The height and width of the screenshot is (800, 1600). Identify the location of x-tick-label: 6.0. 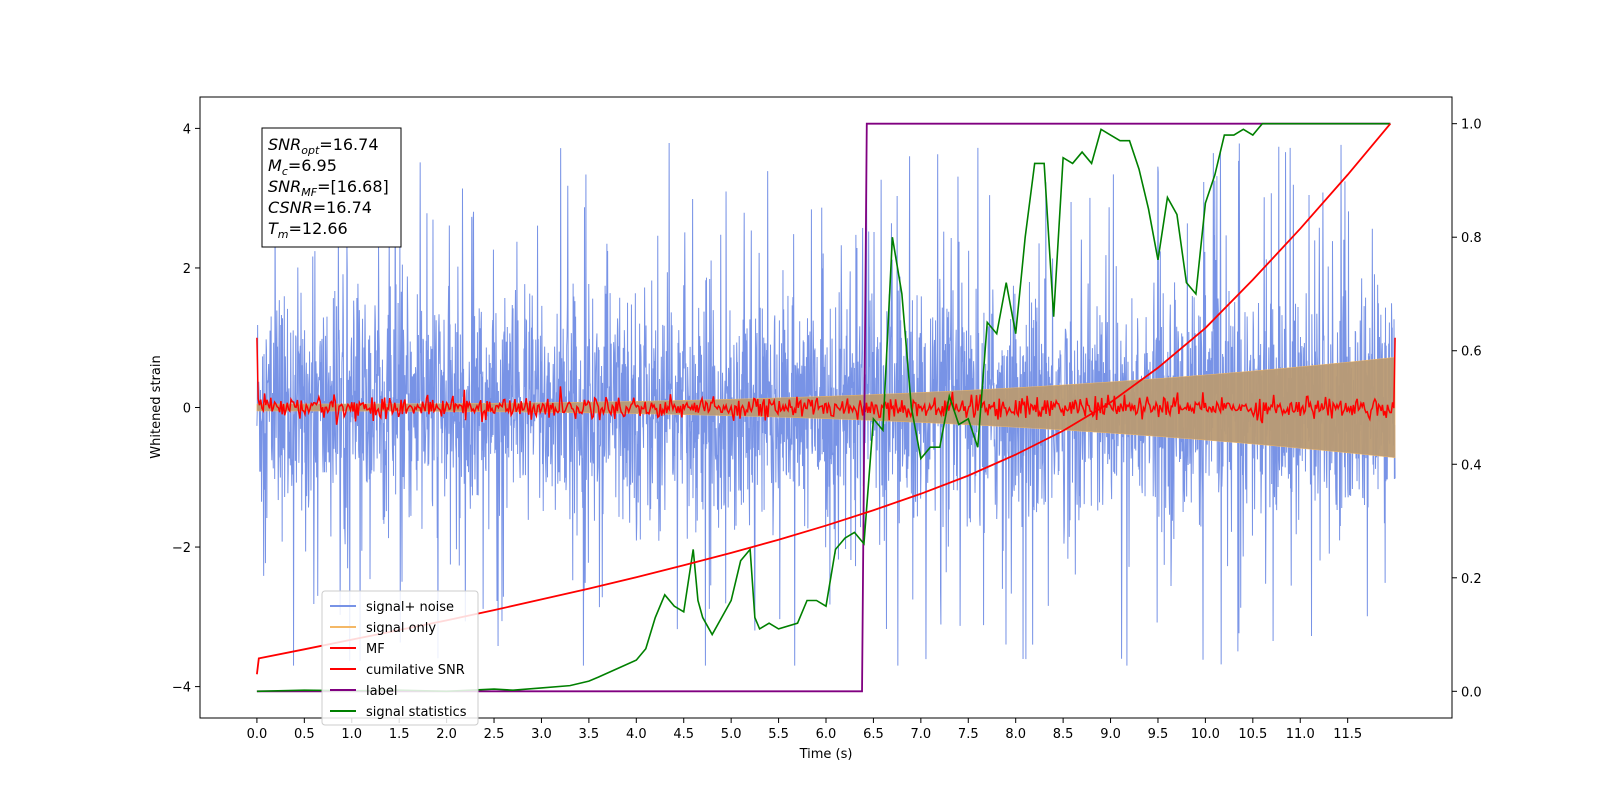
(826, 734).